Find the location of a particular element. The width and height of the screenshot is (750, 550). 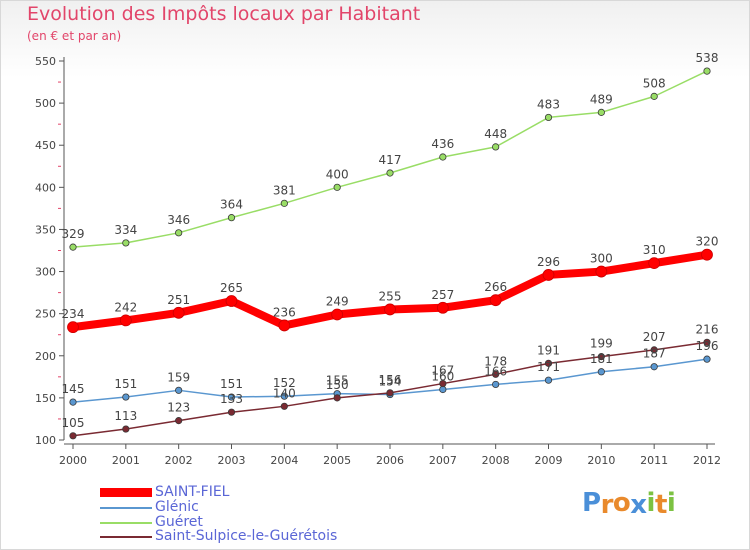

data-label: 234 is located at coordinates (73, 314).